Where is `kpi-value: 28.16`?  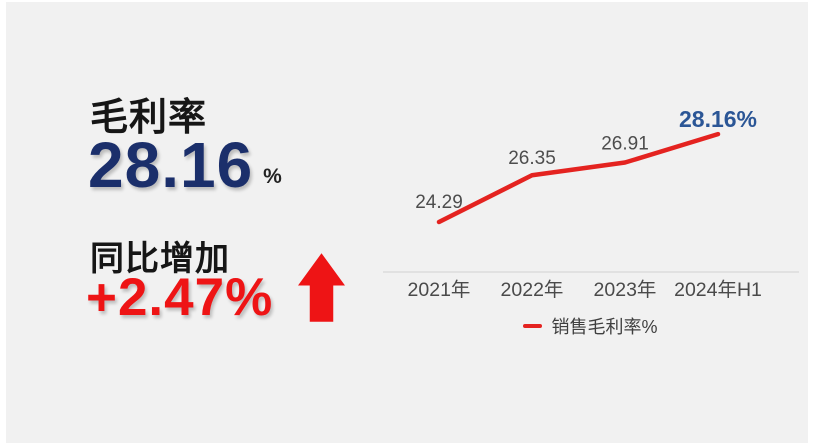 kpi-value: 28.16 is located at coordinates (171, 165).